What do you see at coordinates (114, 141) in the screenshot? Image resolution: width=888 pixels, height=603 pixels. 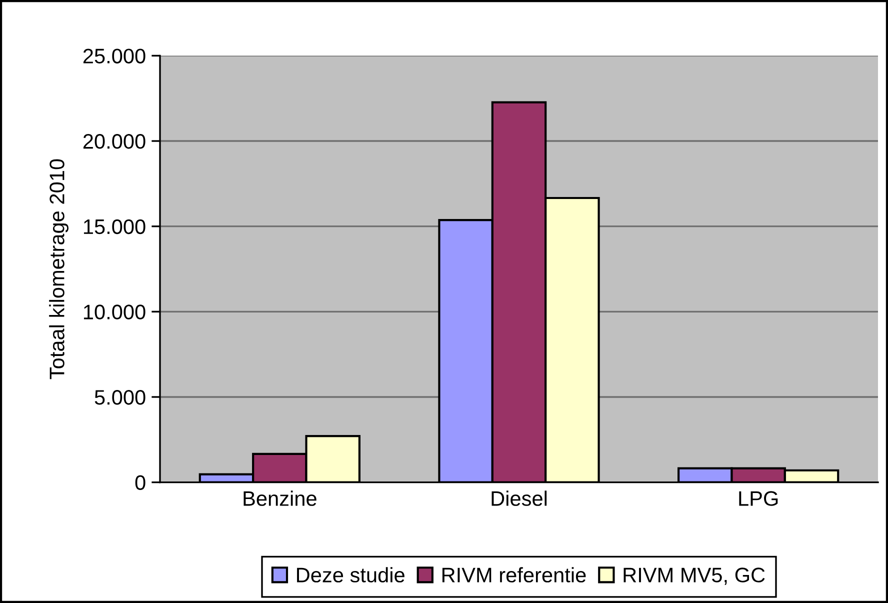 I see `y-tick-label: 20.000` at bounding box center [114, 141].